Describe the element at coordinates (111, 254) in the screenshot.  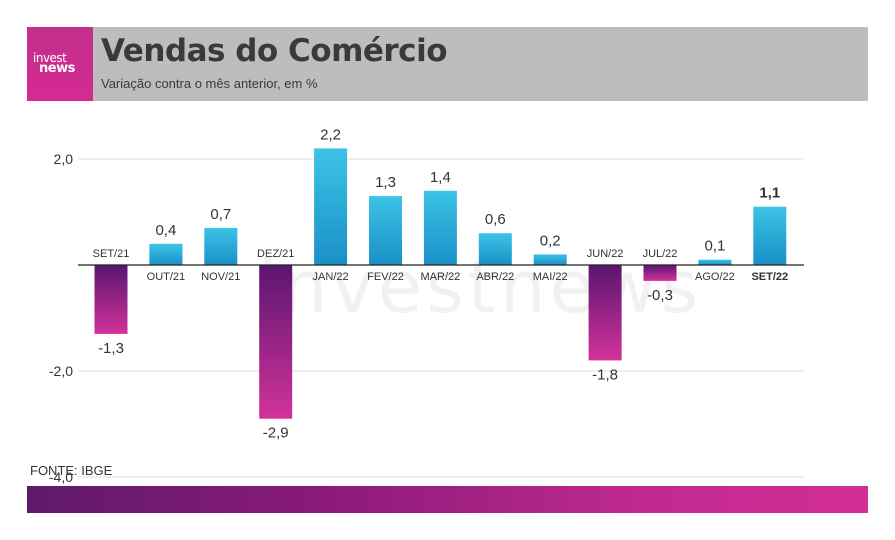
I see `category-label: SET/21` at that location.